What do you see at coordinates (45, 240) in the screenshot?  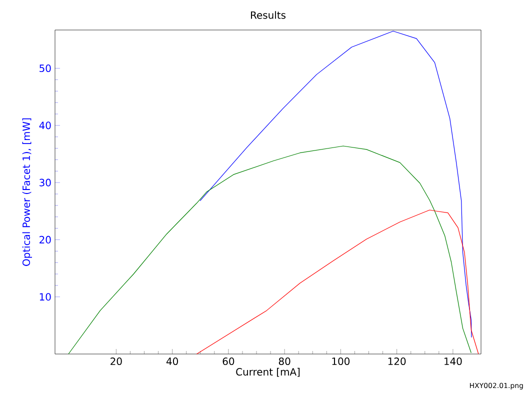 I see `y-tick-label: 20` at bounding box center [45, 240].